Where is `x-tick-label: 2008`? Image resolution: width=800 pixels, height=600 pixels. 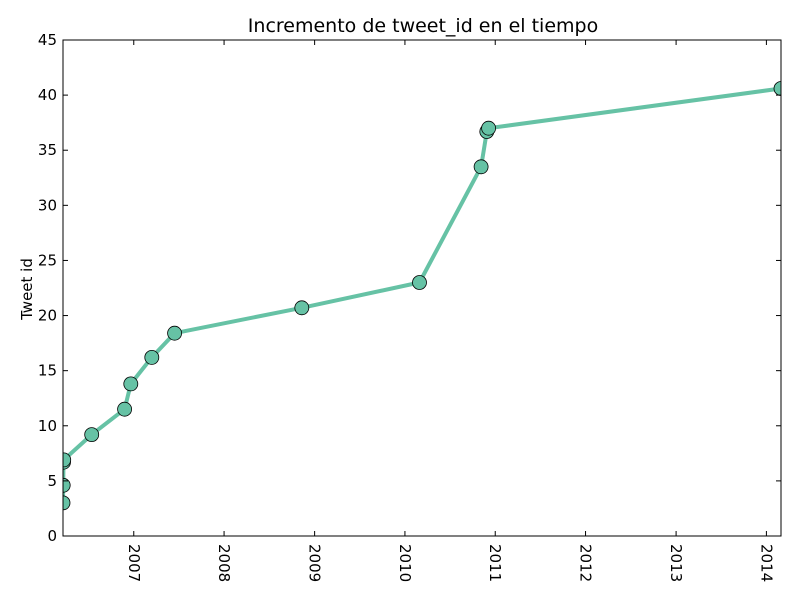
x-tick-label: 2008 is located at coordinates (224, 563).